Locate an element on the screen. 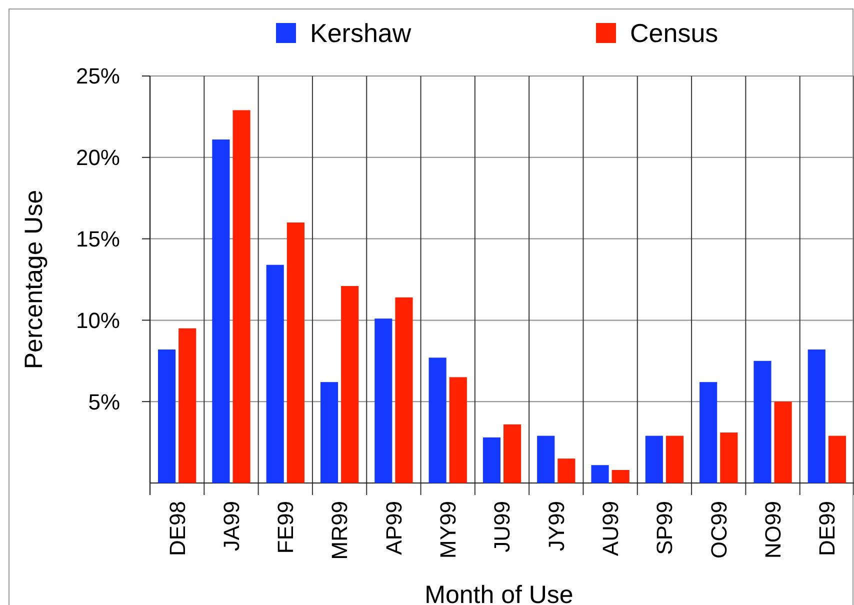 The width and height of the screenshot is (854, 605). x-tick-label: MY99 is located at coordinates (448, 529).